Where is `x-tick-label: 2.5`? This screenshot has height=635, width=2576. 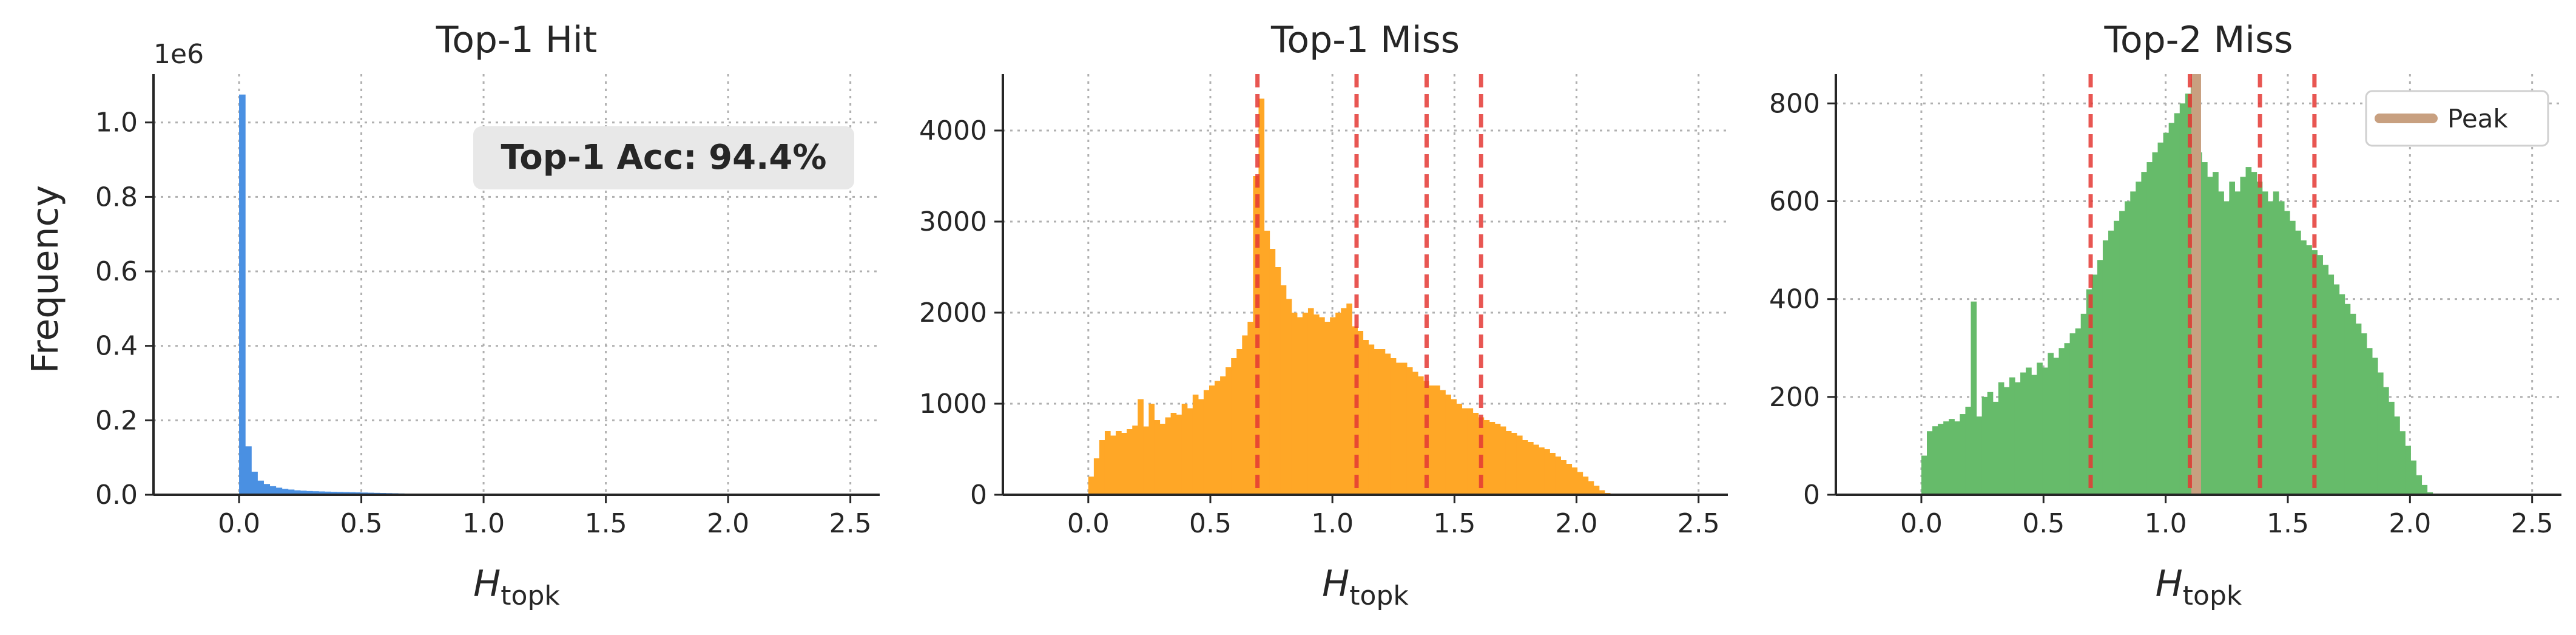
x-tick-label: 2.5 is located at coordinates (2533, 523).